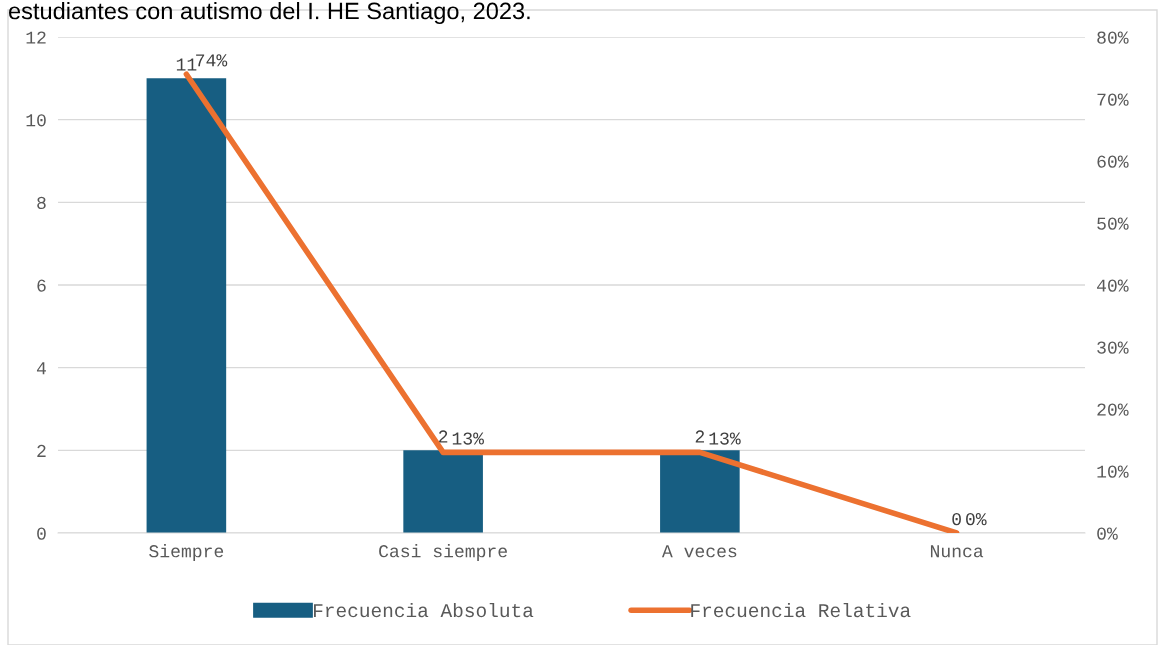  What do you see at coordinates (1113, 347) in the screenshot?
I see `y2-tick-label: 30%` at bounding box center [1113, 347].